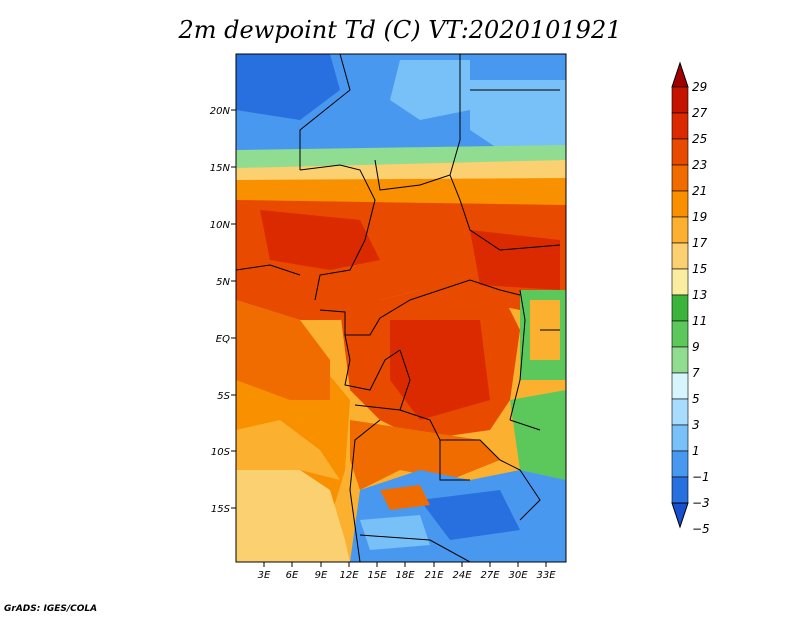 This screenshot has height=618, width=800. Describe the element at coordinates (434, 575) in the screenshot. I see `lon-label: 21E` at that location.